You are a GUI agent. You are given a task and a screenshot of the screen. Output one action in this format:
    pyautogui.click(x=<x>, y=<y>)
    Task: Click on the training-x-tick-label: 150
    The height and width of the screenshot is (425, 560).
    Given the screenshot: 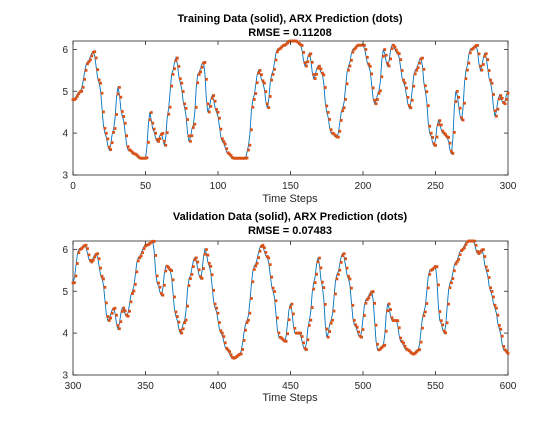 What is the action you would take?
    pyautogui.click(x=290, y=186)
    